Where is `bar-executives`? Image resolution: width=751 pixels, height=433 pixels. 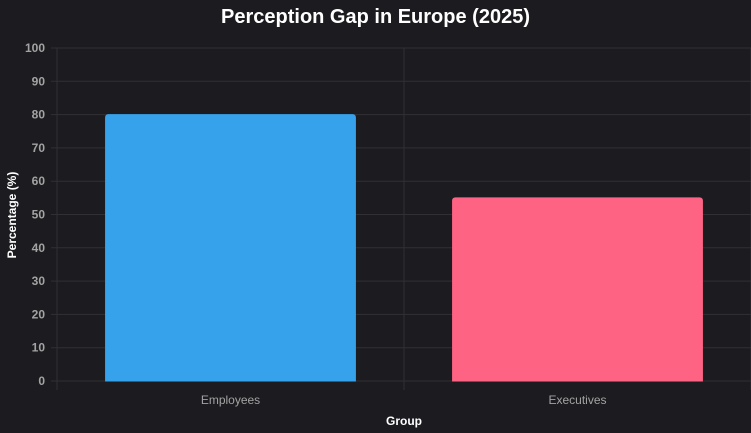 bar-executives is located at coordinates (577, 289).